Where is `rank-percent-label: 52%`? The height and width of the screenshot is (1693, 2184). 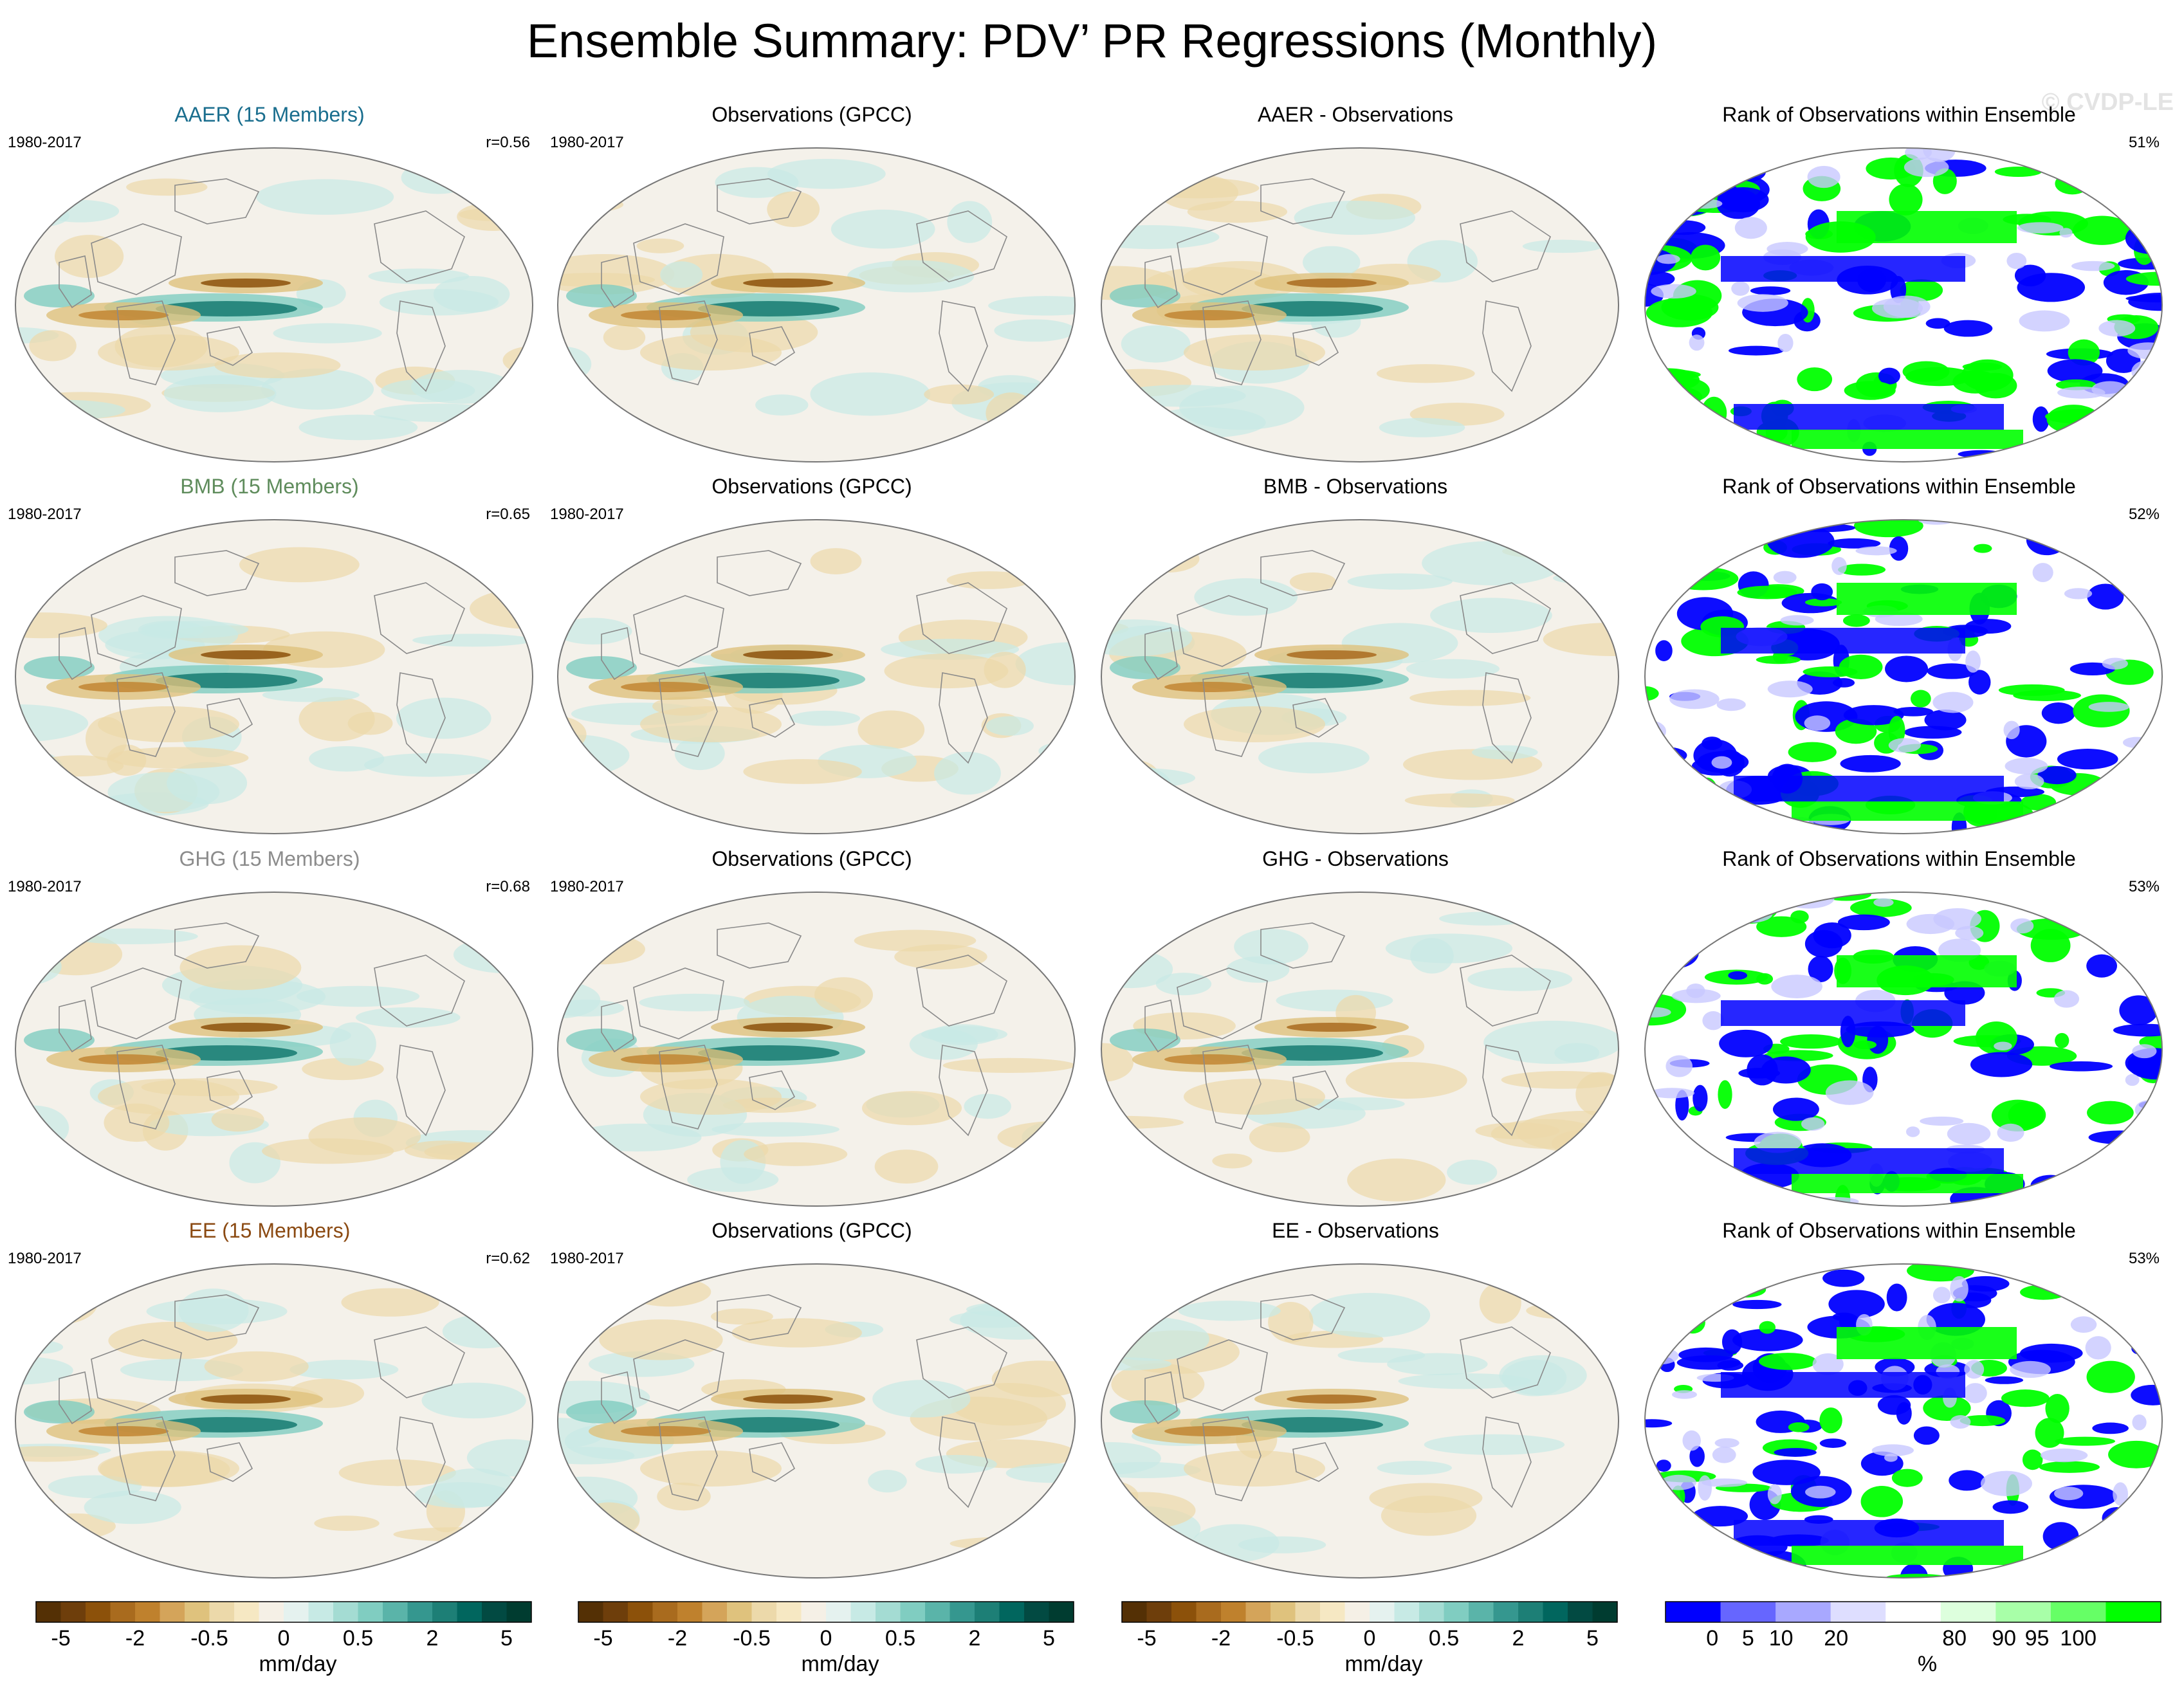
rank-percent-label: 52% is located at coordinates (2144, 514).